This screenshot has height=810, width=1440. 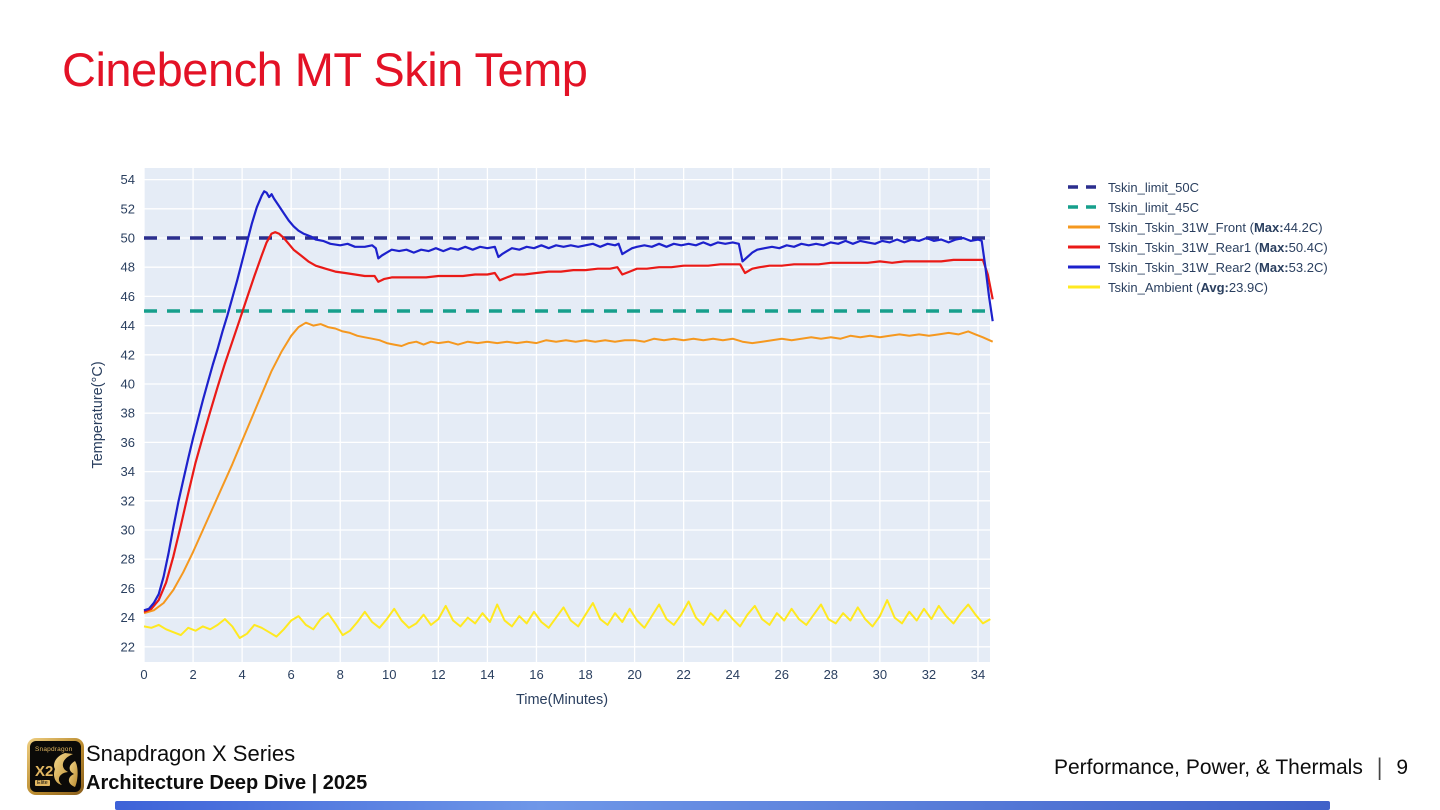 I want to click on x-tick-label: 20, so click(x=634, y=674).